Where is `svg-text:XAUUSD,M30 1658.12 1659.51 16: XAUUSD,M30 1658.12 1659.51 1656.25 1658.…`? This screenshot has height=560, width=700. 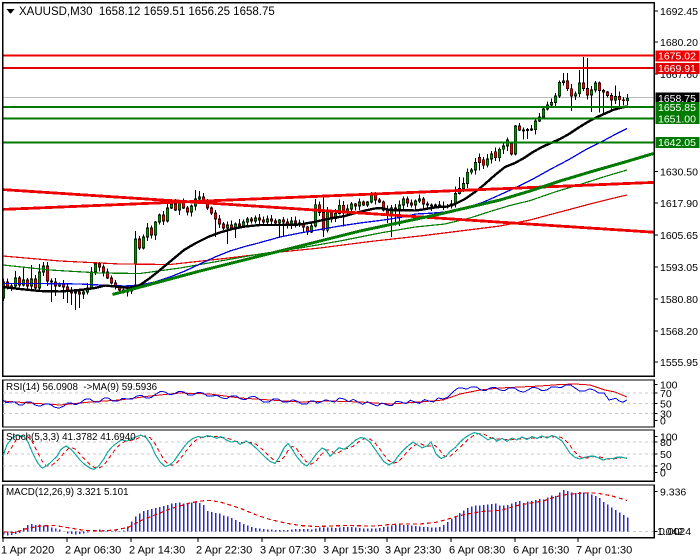
svg-text:XAUUSD,M30 1658.12 1659.51 16: XAUUSD,M30 1658.12 1659.51 1656.25 1658.… is located at coordinates (147, 12).